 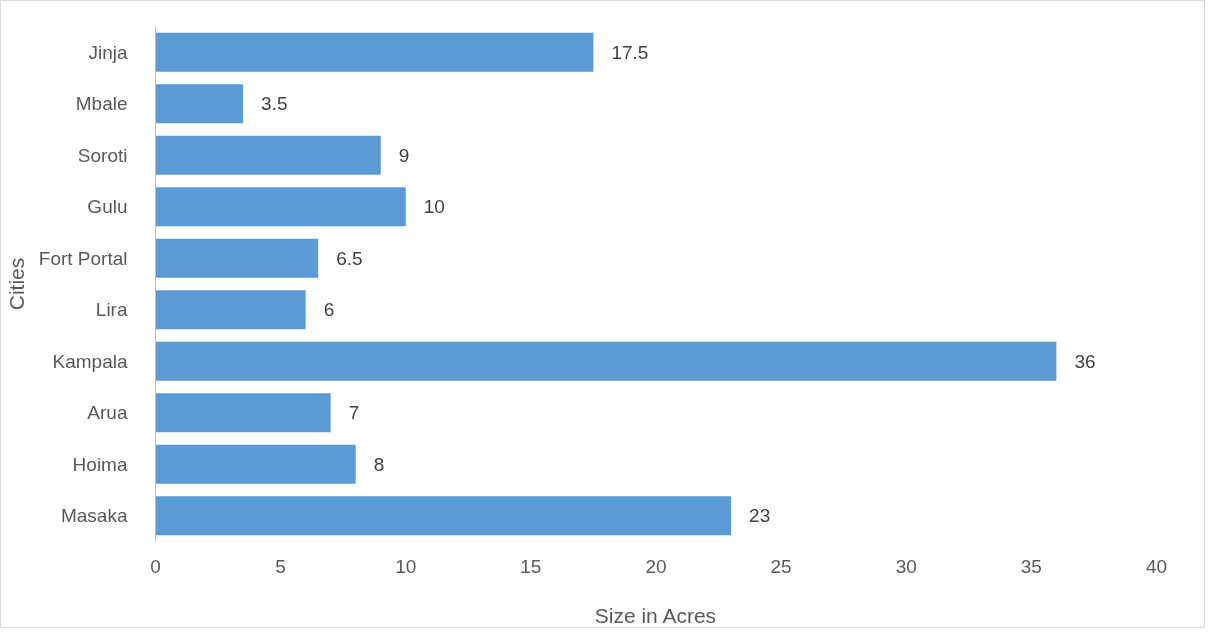 I want to click on data-label: 17.5, so click(x=630, y=52).